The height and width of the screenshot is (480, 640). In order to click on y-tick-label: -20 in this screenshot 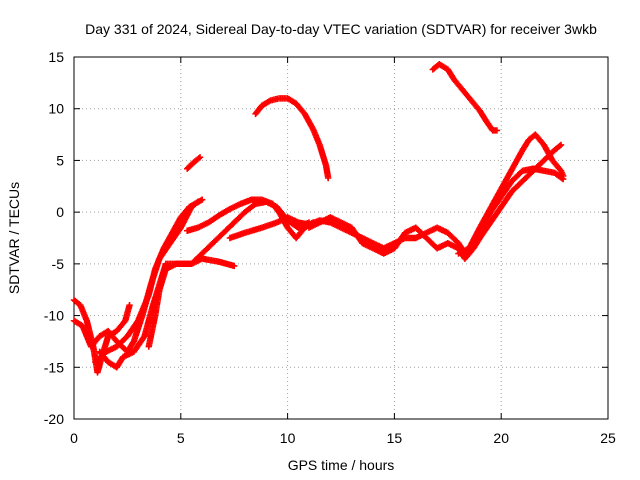, I will do `click(54, 419)`.